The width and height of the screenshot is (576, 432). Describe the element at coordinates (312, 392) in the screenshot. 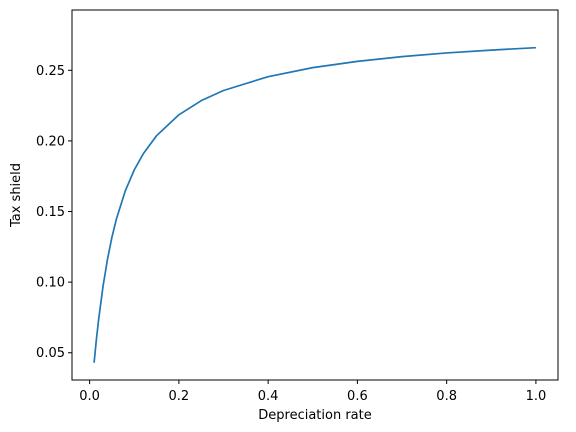

I see `x-axis-ticks: 0.0 0.2 0.4 0.6 0.8 1.0` at that location.